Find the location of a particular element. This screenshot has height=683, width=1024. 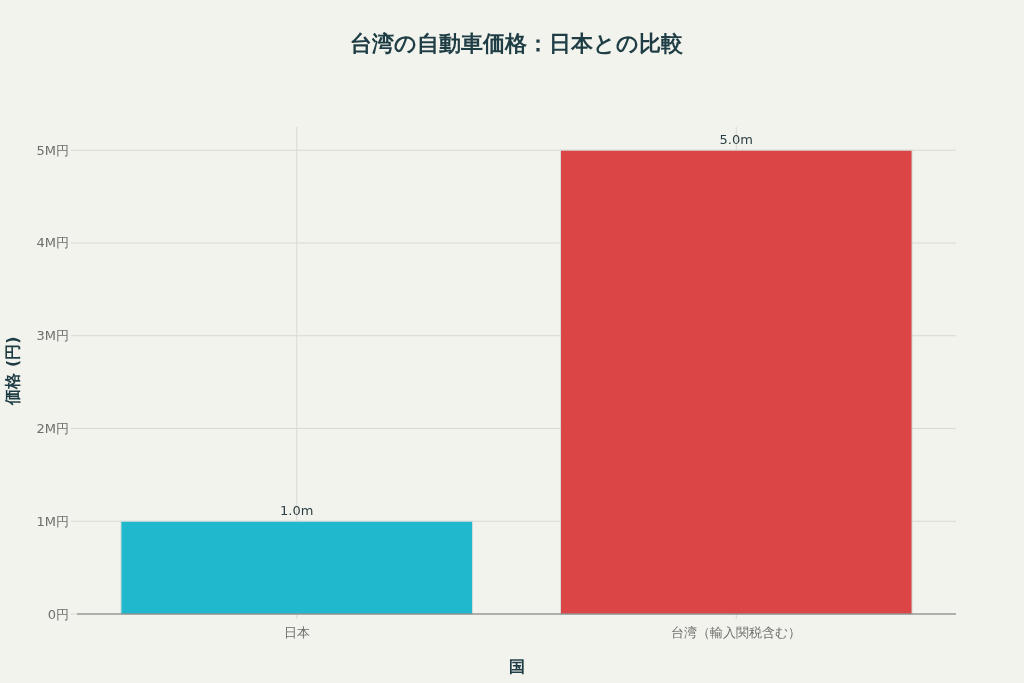

data-label: 5.0m is located at coordinates (736, 140).